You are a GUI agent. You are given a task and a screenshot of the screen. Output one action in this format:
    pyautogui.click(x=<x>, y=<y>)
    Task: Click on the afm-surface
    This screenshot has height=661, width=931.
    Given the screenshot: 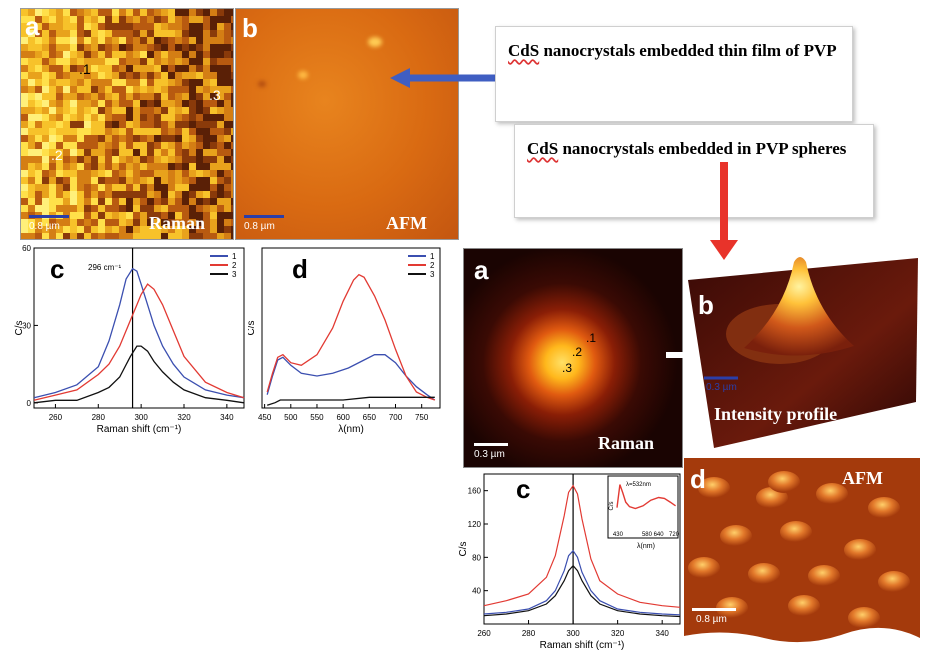 What is the action you would take?
    pyautogui.click(x=802, y=560)
    